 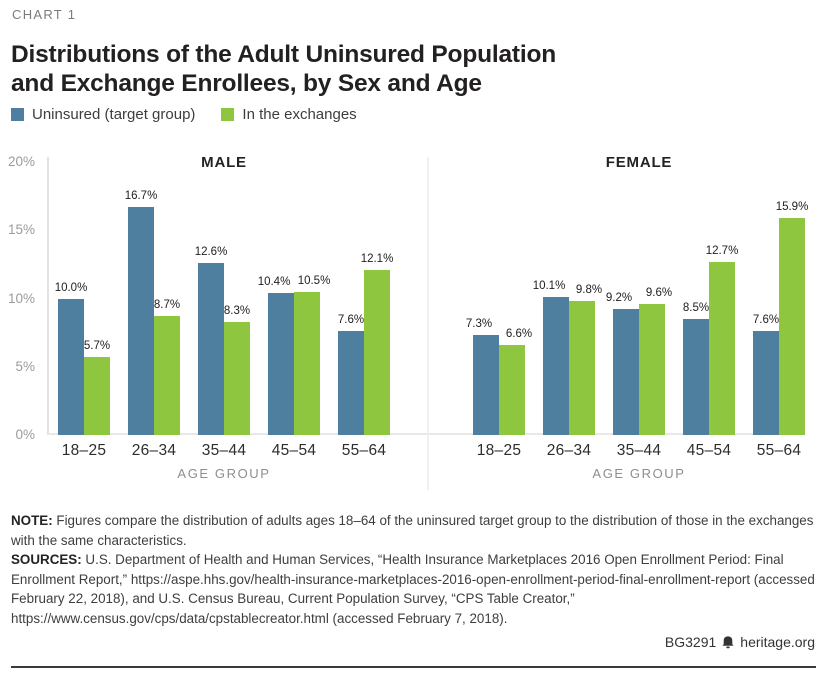 What do you see at coordinates (722, 348) in the screenshot?
I see `bar-female-45-54-exchanges` at bounding box center [722, 348].